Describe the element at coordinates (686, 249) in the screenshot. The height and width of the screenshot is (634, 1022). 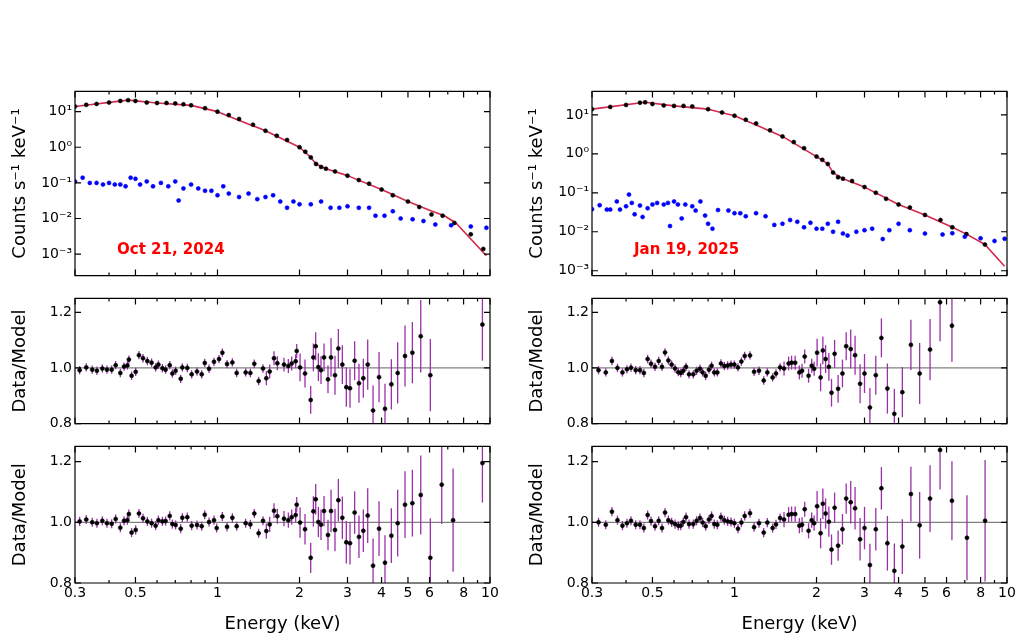
I see `annotation: Jan 19, 2025` at that location.